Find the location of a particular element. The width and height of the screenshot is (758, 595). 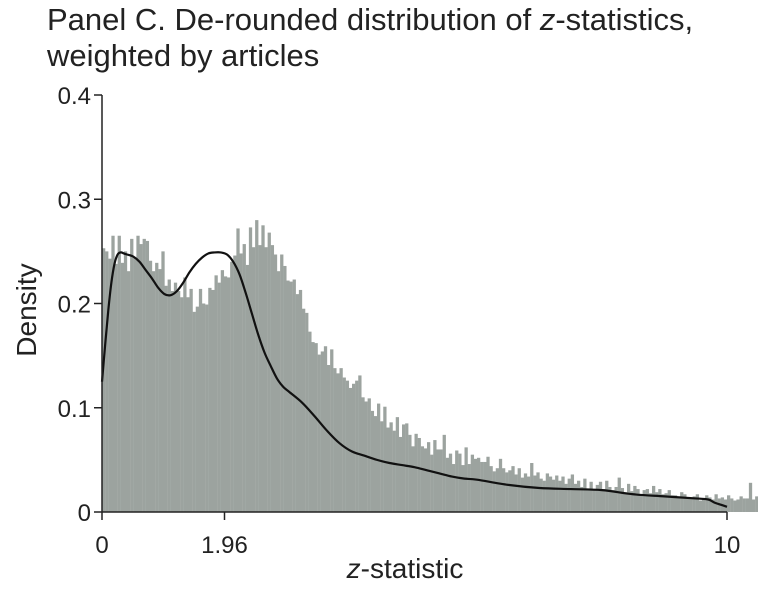

y-tick-label: 0.4 is located at coordinates (74, 96).